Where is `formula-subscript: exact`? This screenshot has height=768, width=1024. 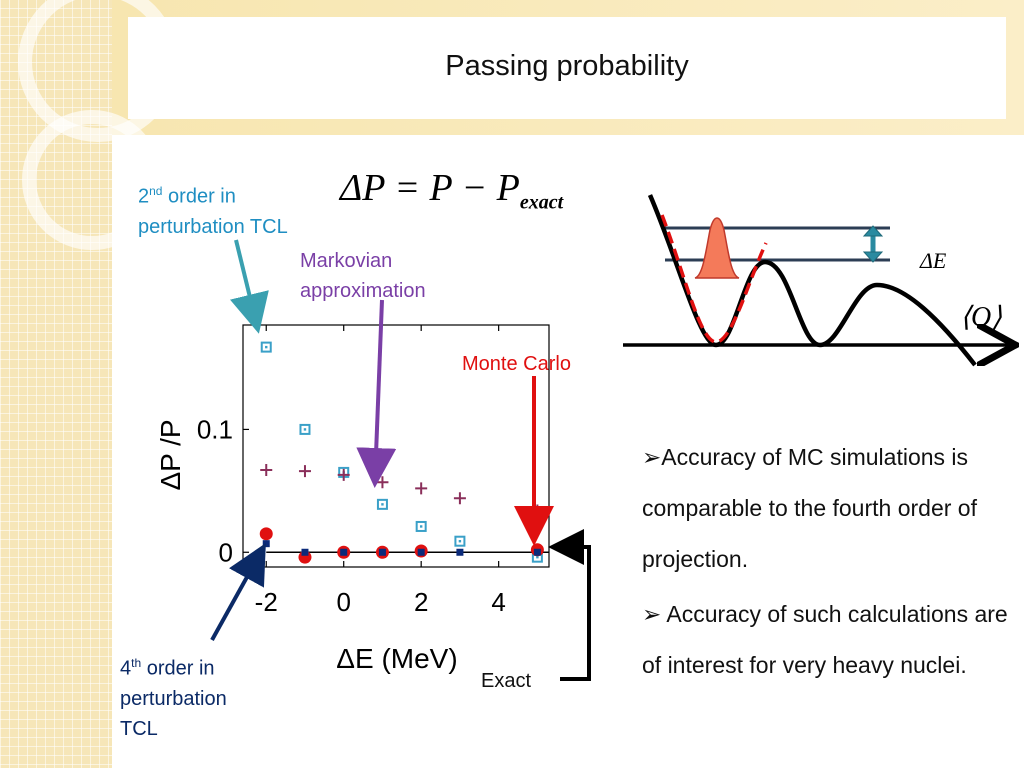 formula-subscript: exact is located at coordinates (541, 202).